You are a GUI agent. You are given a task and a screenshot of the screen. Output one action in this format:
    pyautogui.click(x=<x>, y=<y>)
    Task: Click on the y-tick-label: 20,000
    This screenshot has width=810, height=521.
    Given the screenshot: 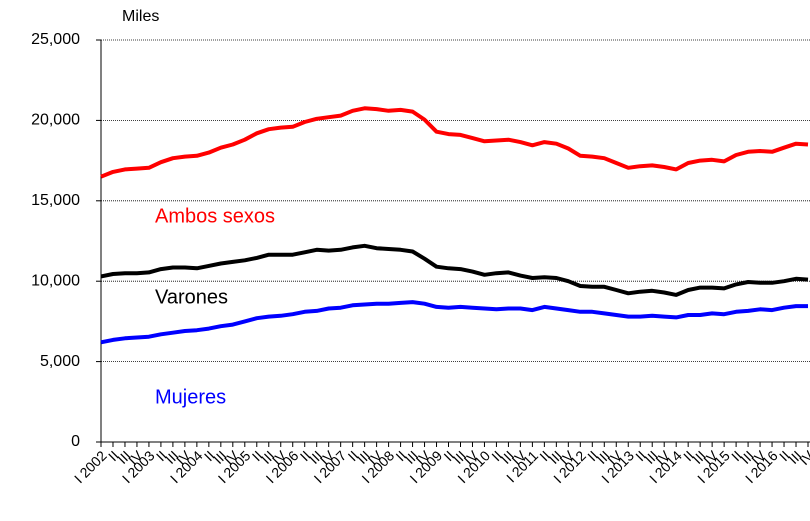 What is the action you would take?
    pyautogui.click(x=55, y=120)
    